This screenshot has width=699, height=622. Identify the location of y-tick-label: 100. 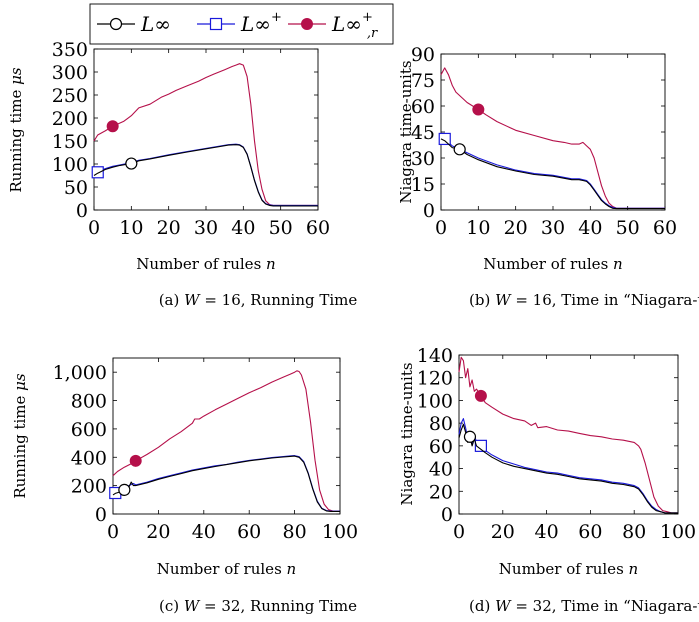
(435, 401).